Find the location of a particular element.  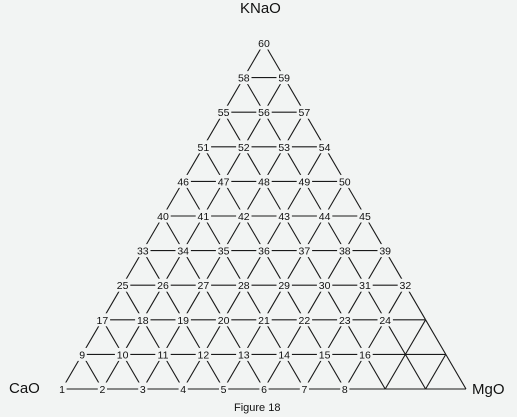

node-label: 30 is located at coordinates (325, 286).